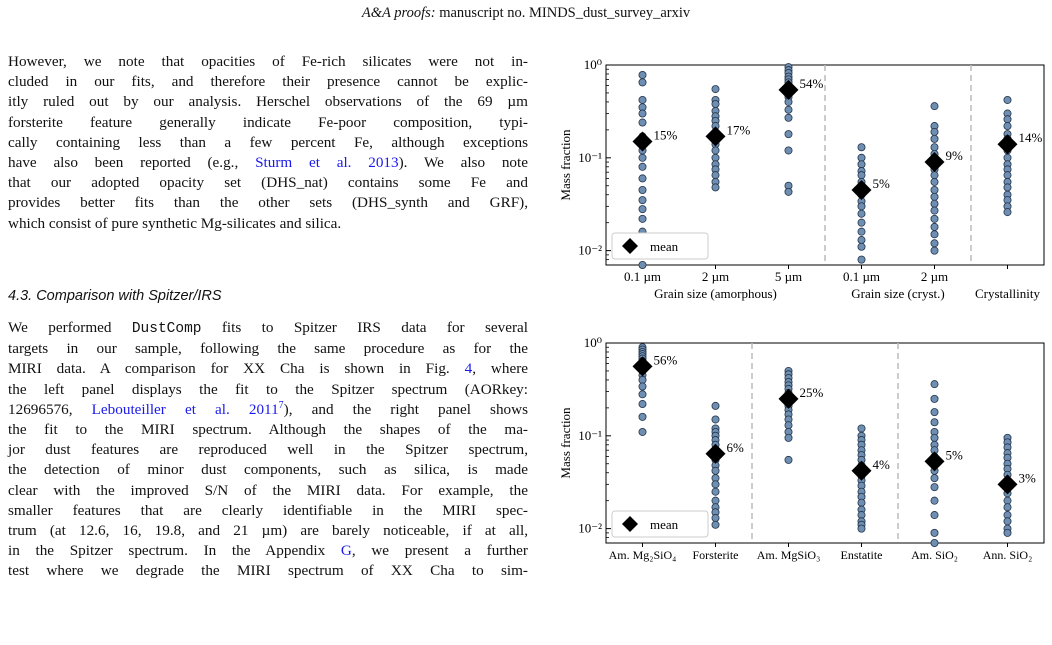  What do you see at coordinates (642, 276) in the screenshot?
I see `x-tick-label: 0.1 µm` at bounding box center [642, 276].